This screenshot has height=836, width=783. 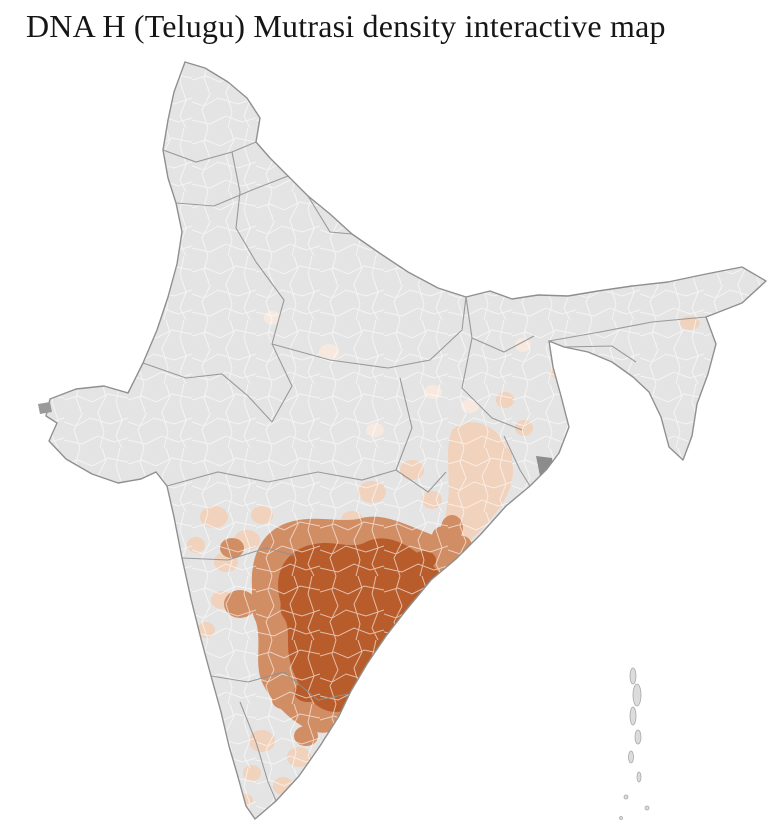 What do you see at coordinates (45, 408) in the screenshot?
I see `kutch-creek-fragment` at bounding box center [45, 408].